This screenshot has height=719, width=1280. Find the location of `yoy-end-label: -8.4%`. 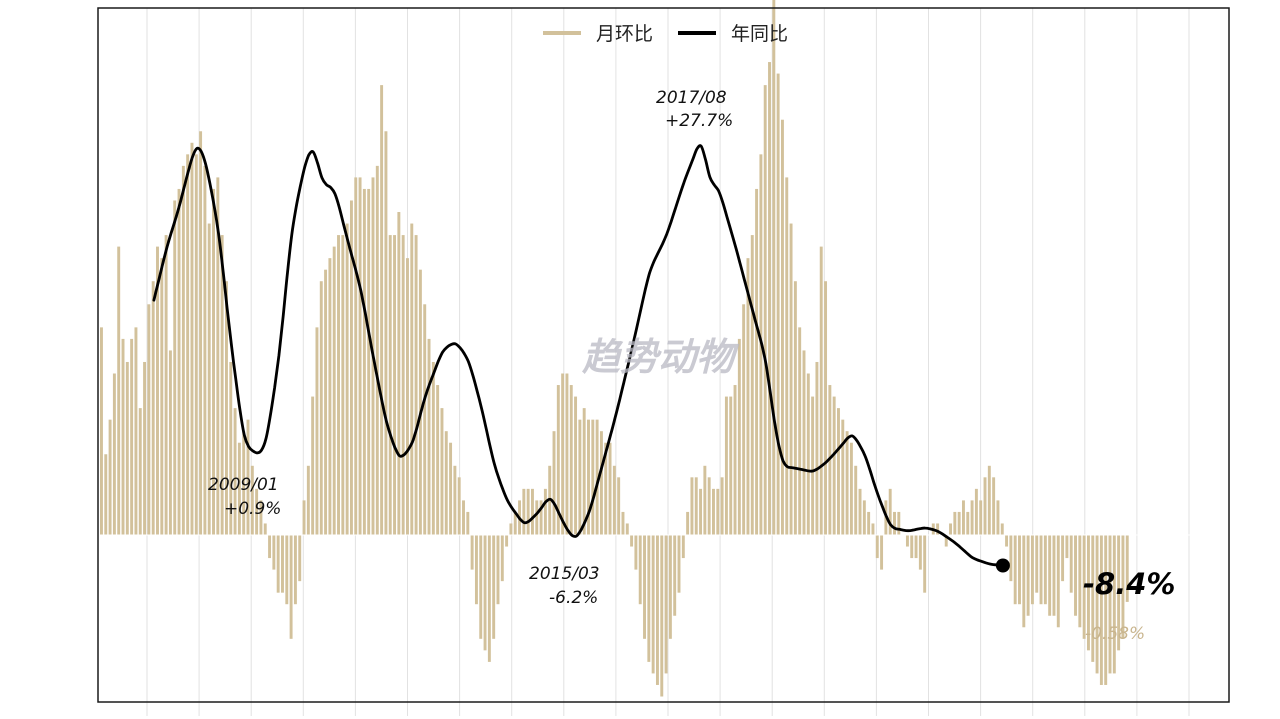

yoy-end-label: -8.4% is located at coordinates (1129, 584).